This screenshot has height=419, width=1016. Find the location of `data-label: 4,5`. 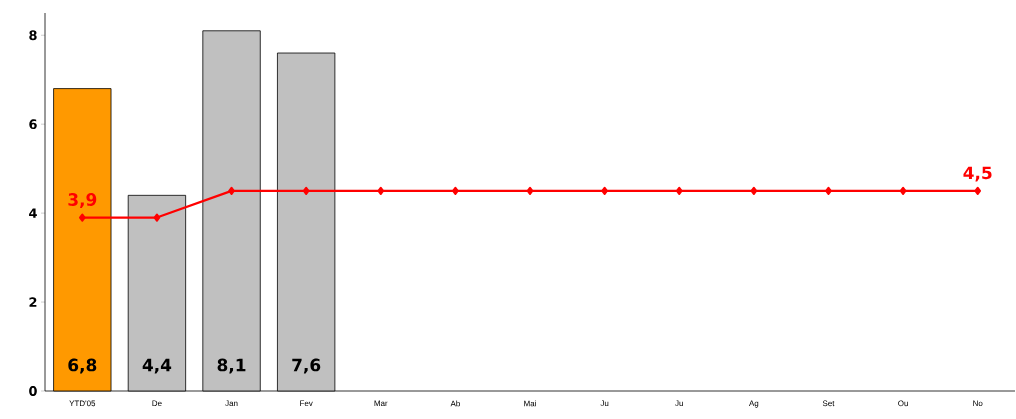

data-label: 4,5 is located at coordinates (977, 174).